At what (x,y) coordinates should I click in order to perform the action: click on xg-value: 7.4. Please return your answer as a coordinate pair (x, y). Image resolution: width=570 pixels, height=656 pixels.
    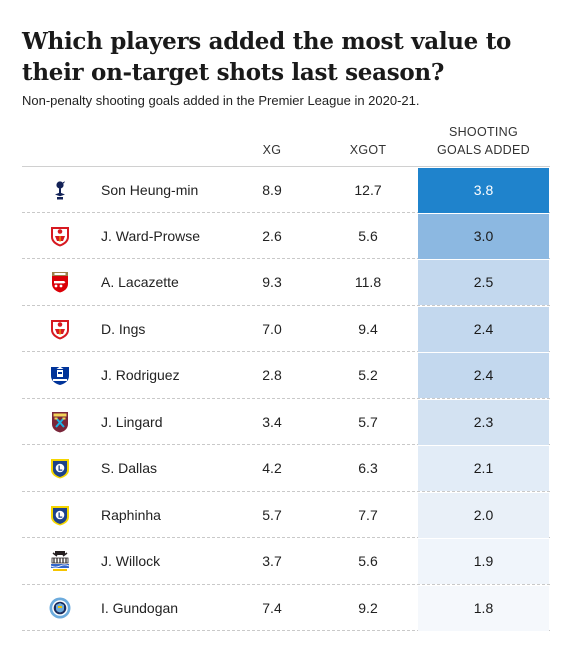
    Looking at the image, I should click on (272, 607).